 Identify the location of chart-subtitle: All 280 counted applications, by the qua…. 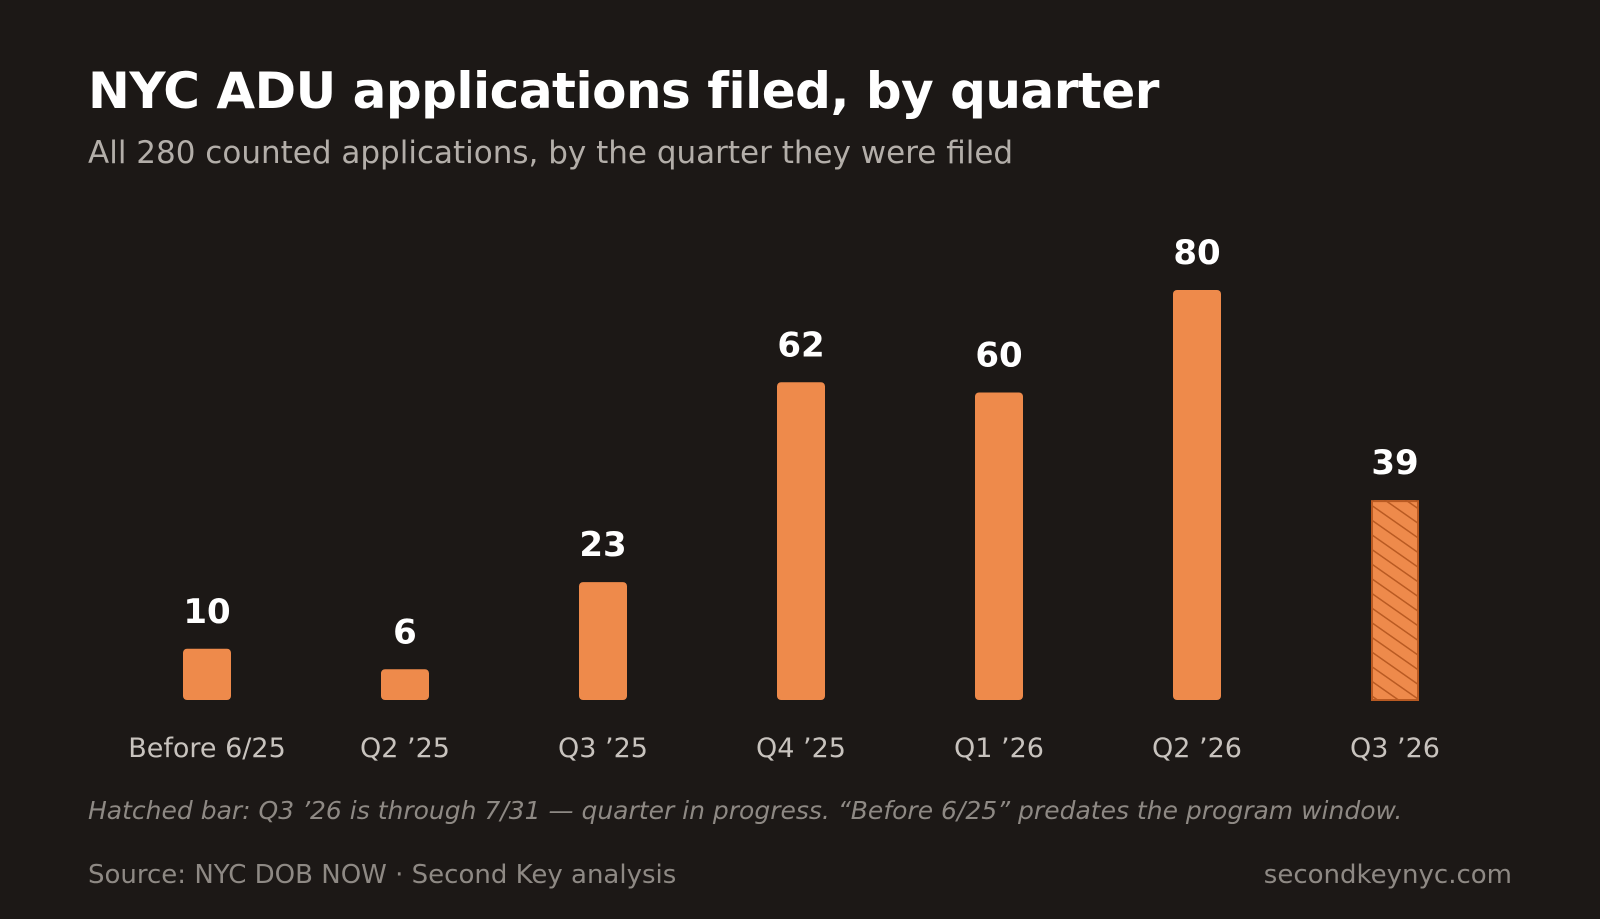
(551, 153).